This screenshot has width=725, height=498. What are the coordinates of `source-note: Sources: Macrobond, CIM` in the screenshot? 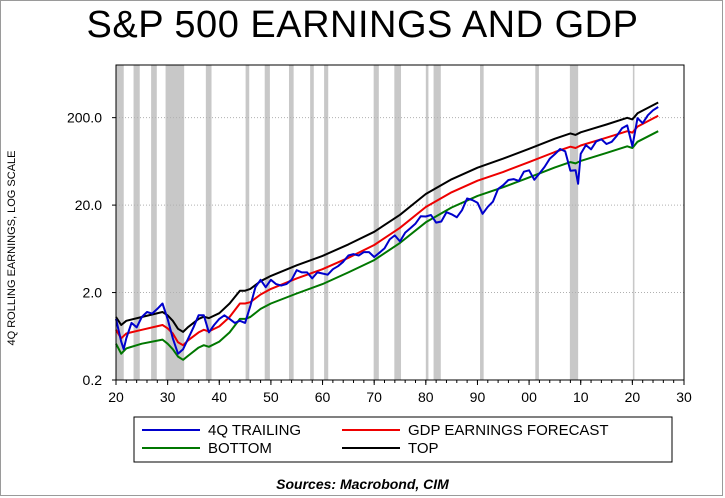 It's located at (362, 484).